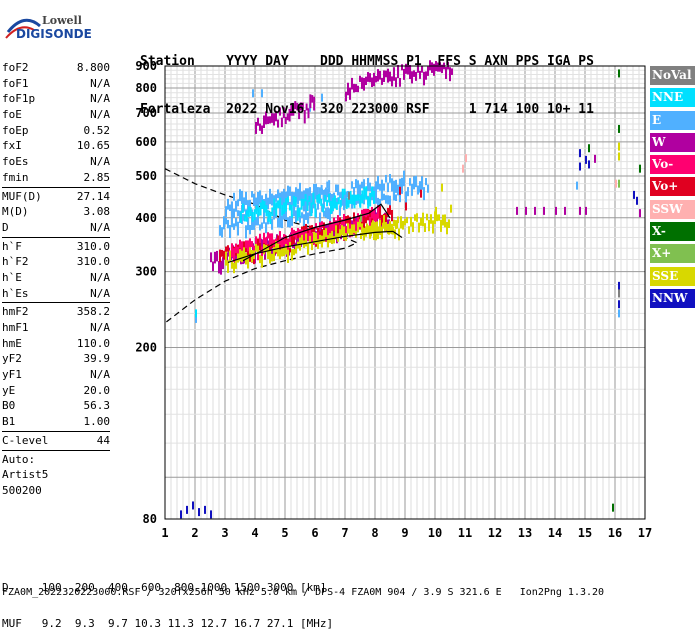  I want to click on x-tick-label: 14, so click(555, 533).